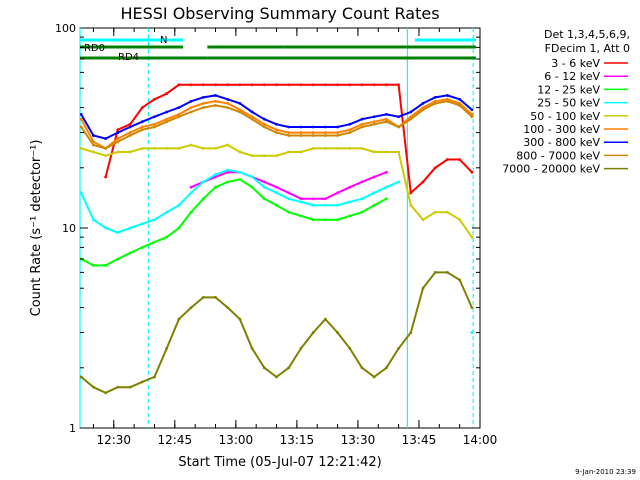 This screenshot has height=480, width=640. I want to click on x-tick-label: 12:45, so click(175, 440).